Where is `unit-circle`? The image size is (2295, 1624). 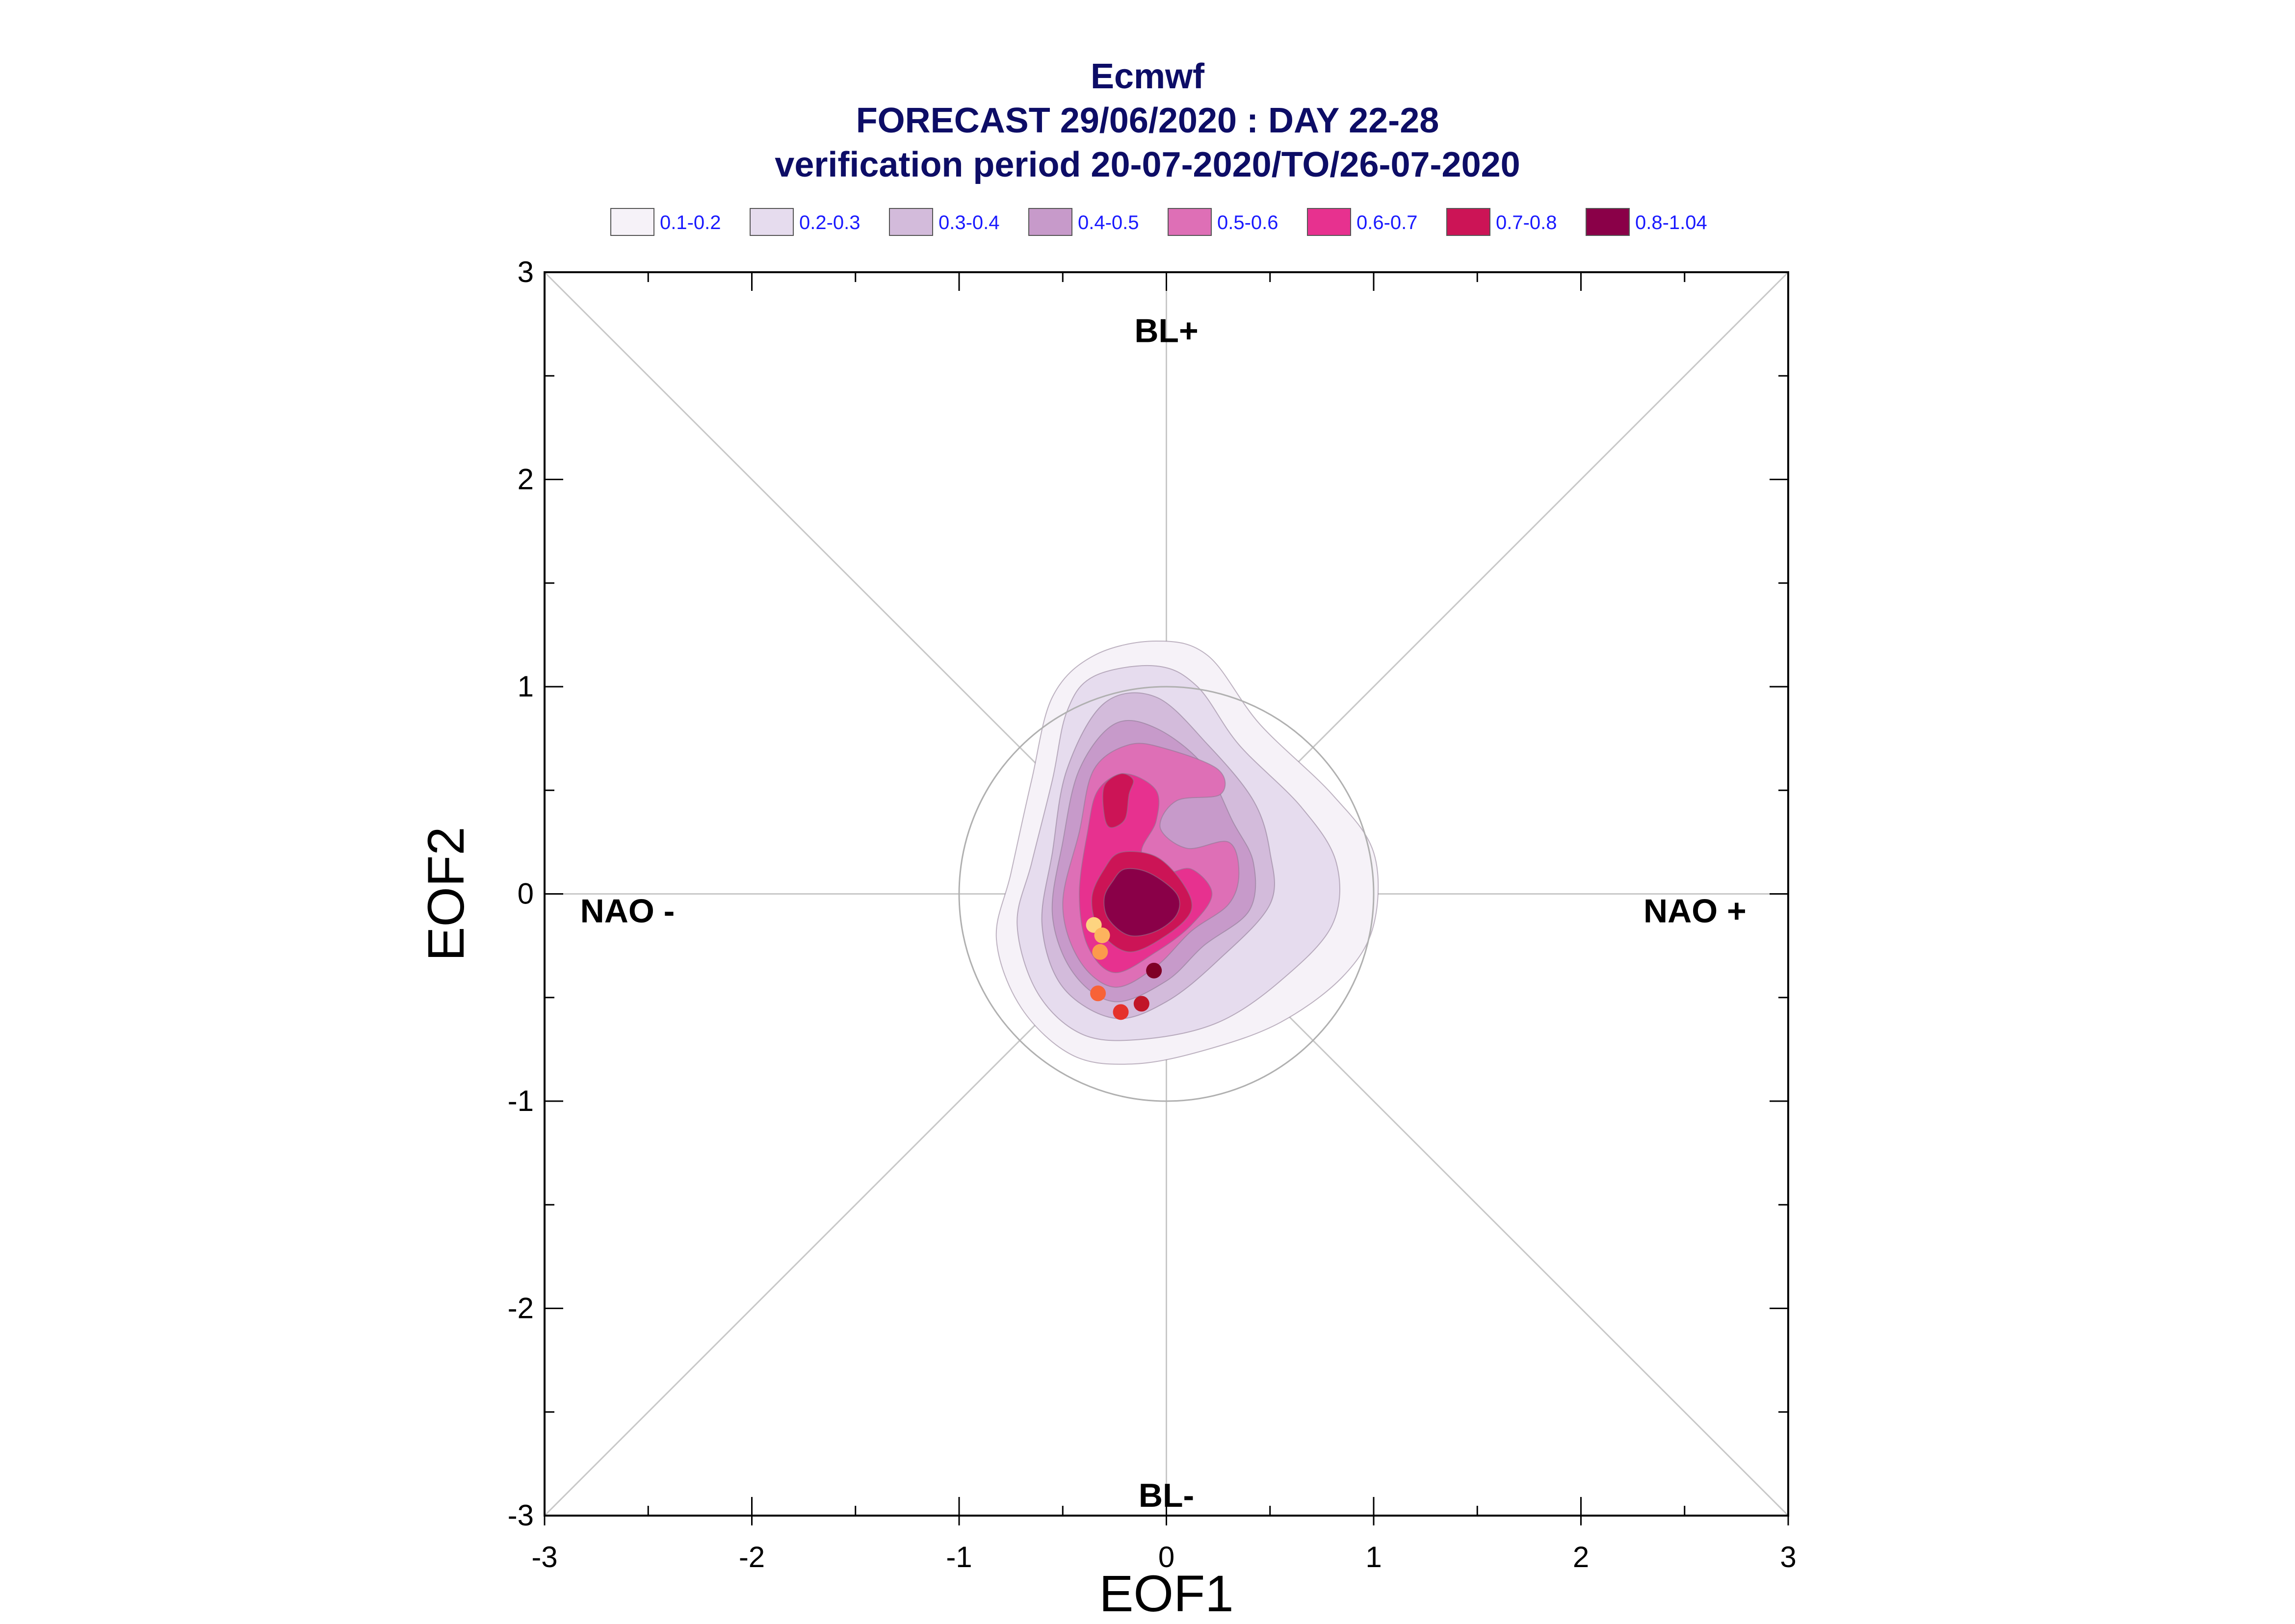 unit-circle is located at coordinates (1166, 894).